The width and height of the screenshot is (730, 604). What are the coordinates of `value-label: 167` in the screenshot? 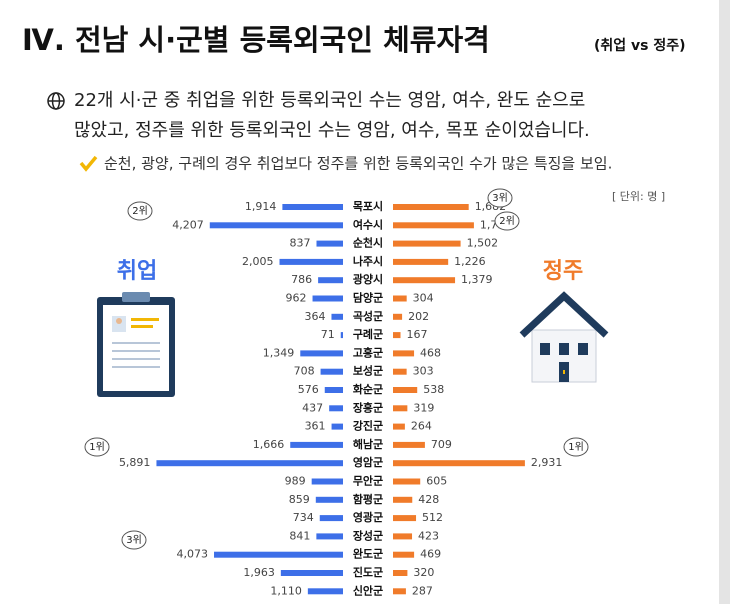 It's located at (417, 334).